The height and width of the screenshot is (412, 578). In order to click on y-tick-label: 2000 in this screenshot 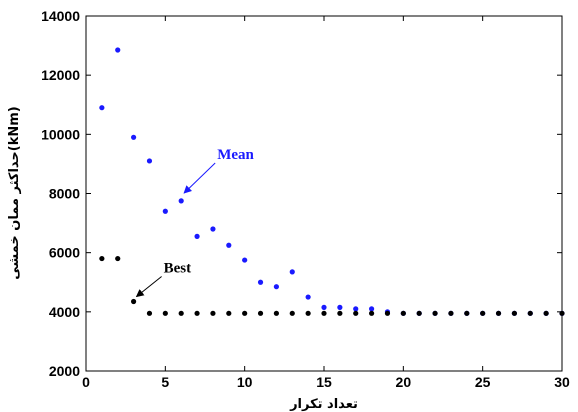, I will do `click(64, 371)`.